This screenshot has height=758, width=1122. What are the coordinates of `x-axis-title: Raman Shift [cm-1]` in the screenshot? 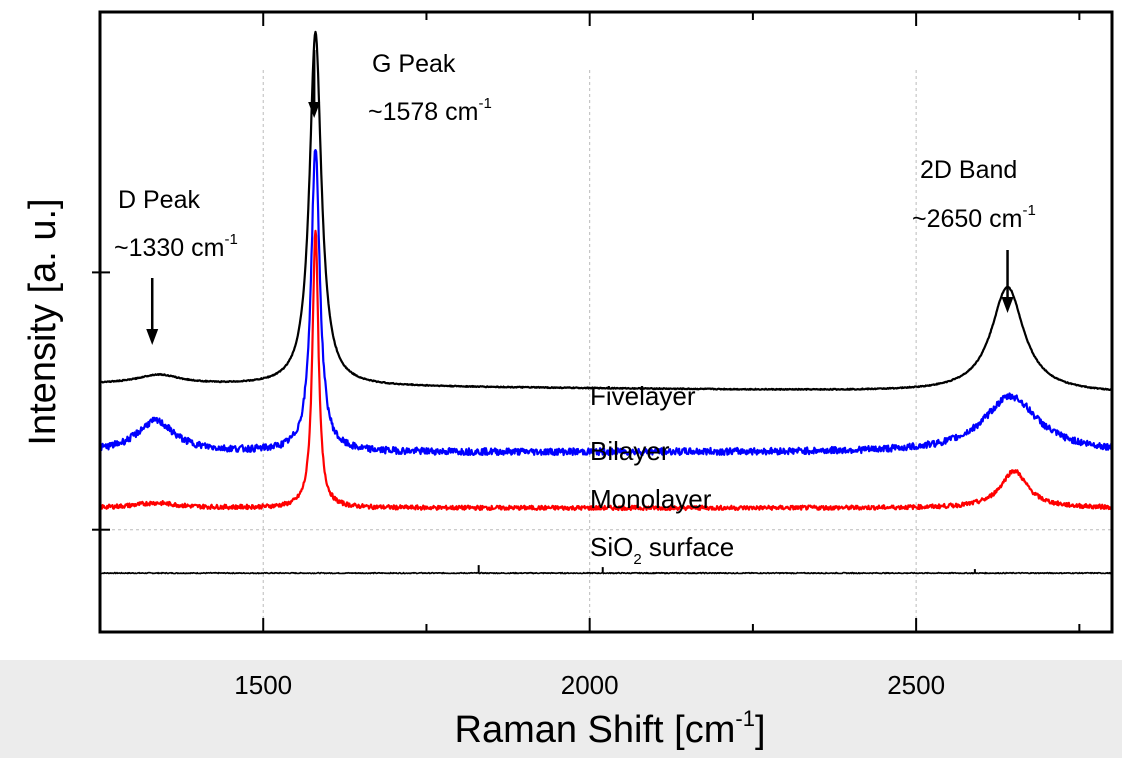 It's located at (610, 728).